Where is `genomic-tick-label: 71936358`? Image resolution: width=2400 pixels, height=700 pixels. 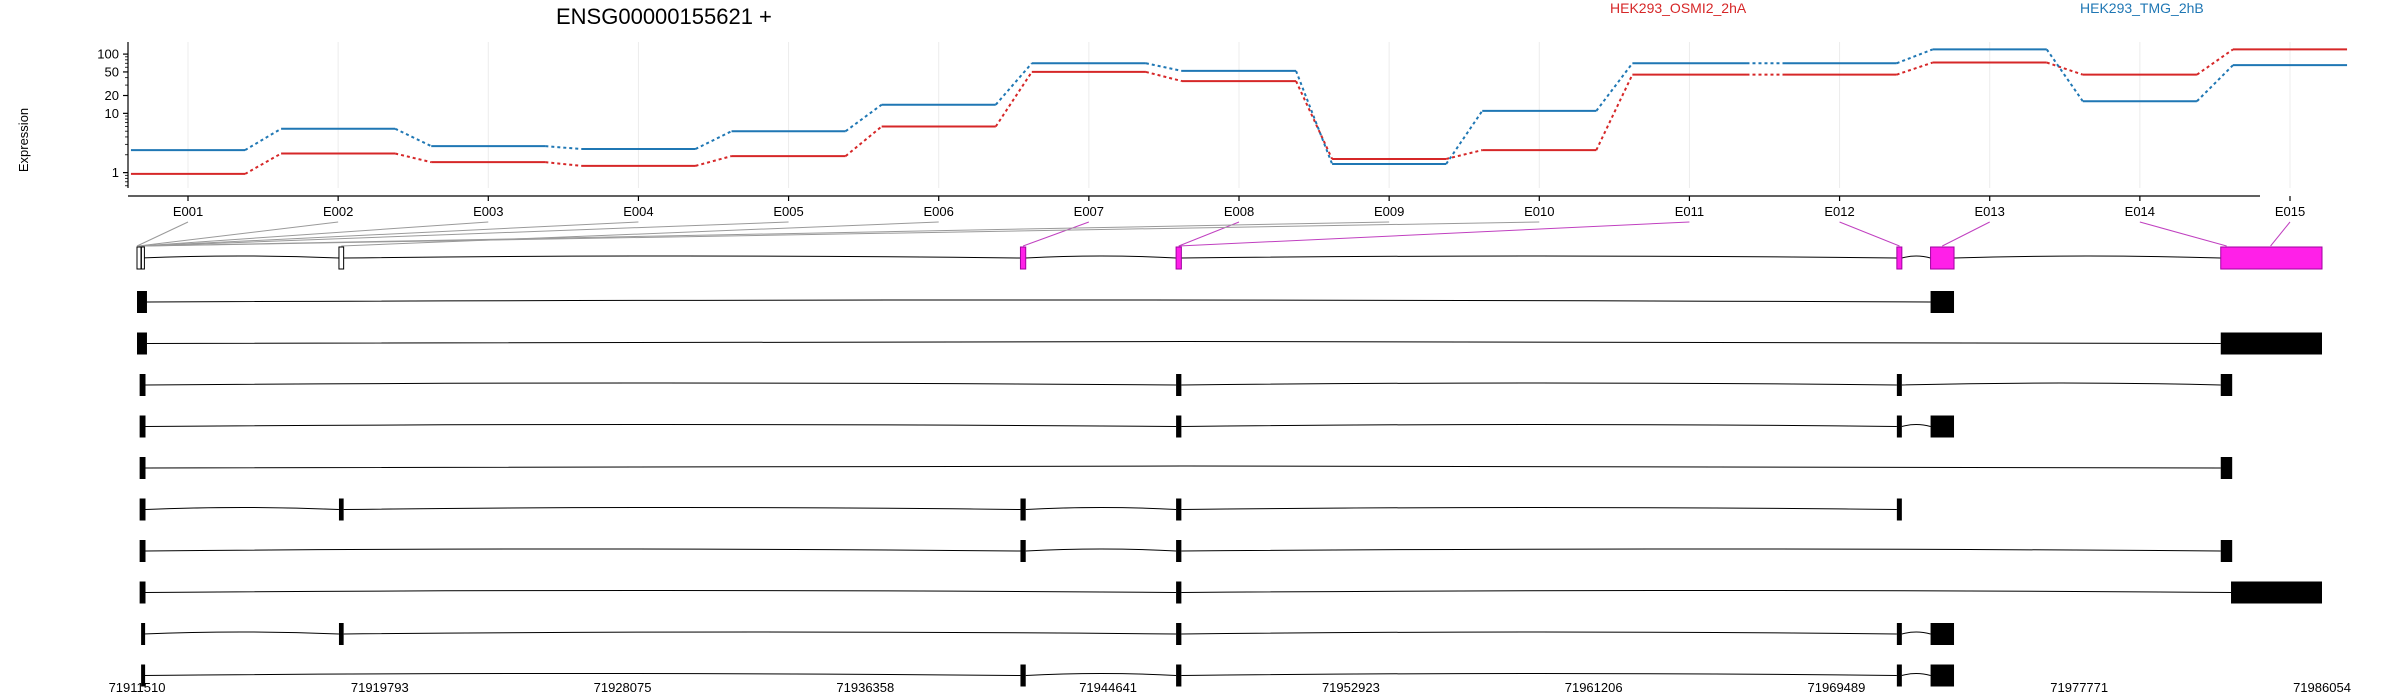 genomic-tick-label: 71936358 is located at coordinates (865, 687).